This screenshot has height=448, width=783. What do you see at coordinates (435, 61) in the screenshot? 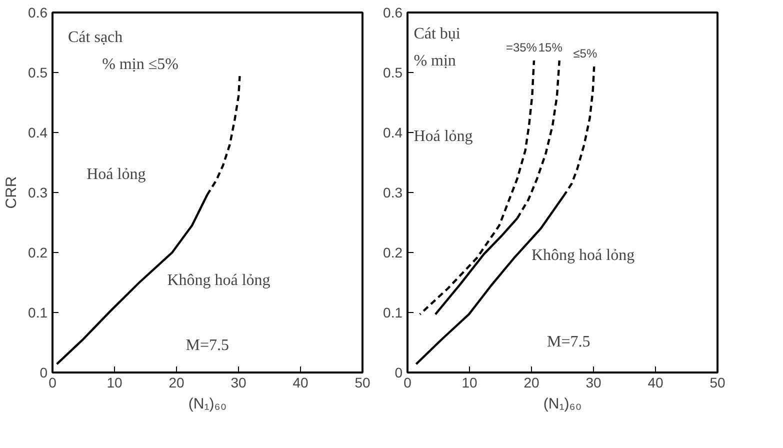
I see `annotation: % mịn` at bounding box center [435, 61].